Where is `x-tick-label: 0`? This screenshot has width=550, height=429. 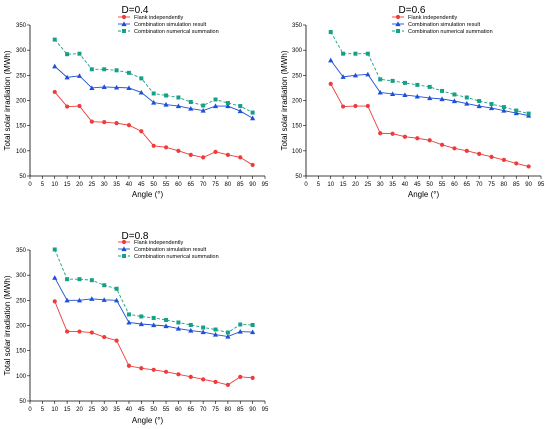
x-tick-label: 0 is located at coordinates (30, 185).